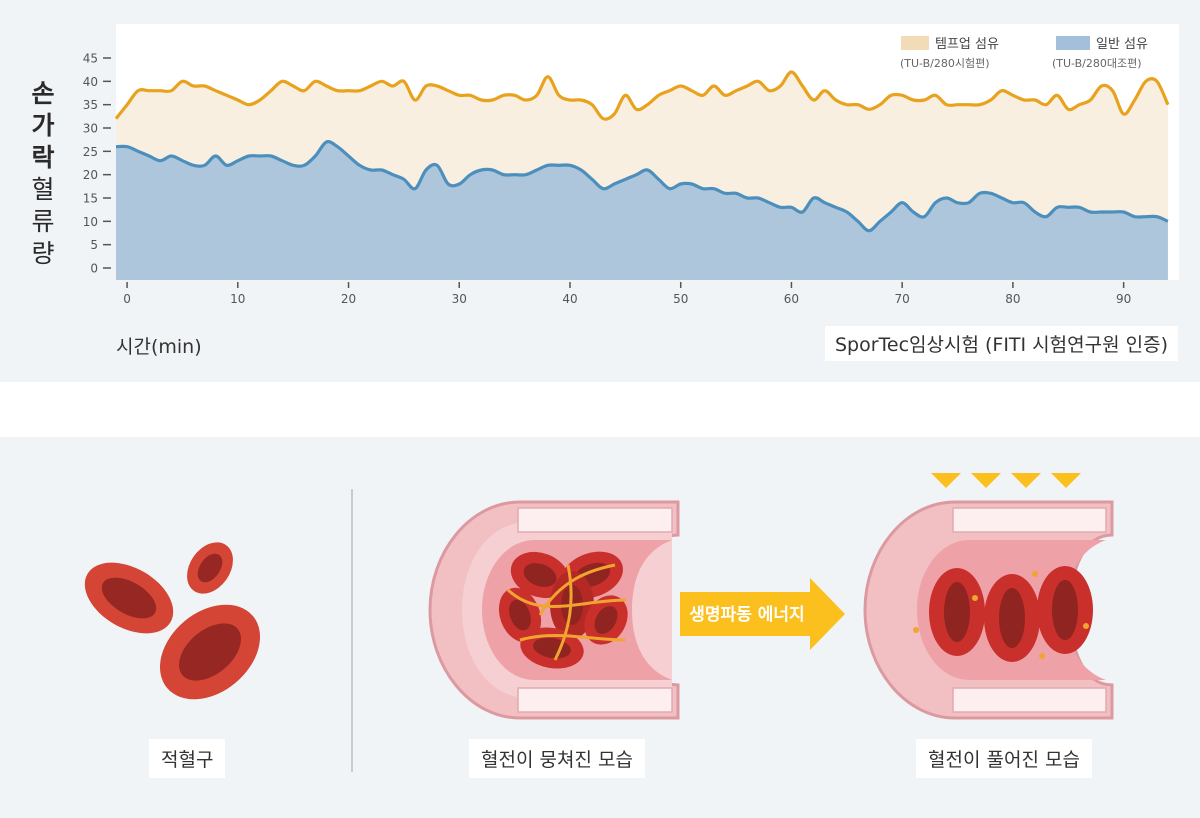 The width and height of the screenshot is (1200, 818). What do you see at coordinates (237, 299) in the screenshot?
I see `x-tick-label: 10` at bounding box center [237, 299].